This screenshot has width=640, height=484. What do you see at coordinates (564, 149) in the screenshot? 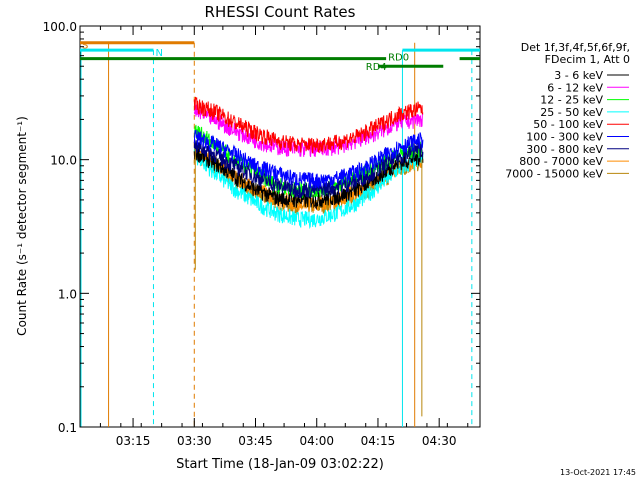
I see `legend-label: 300 - 800 keV` at bounding box center [564, 149].